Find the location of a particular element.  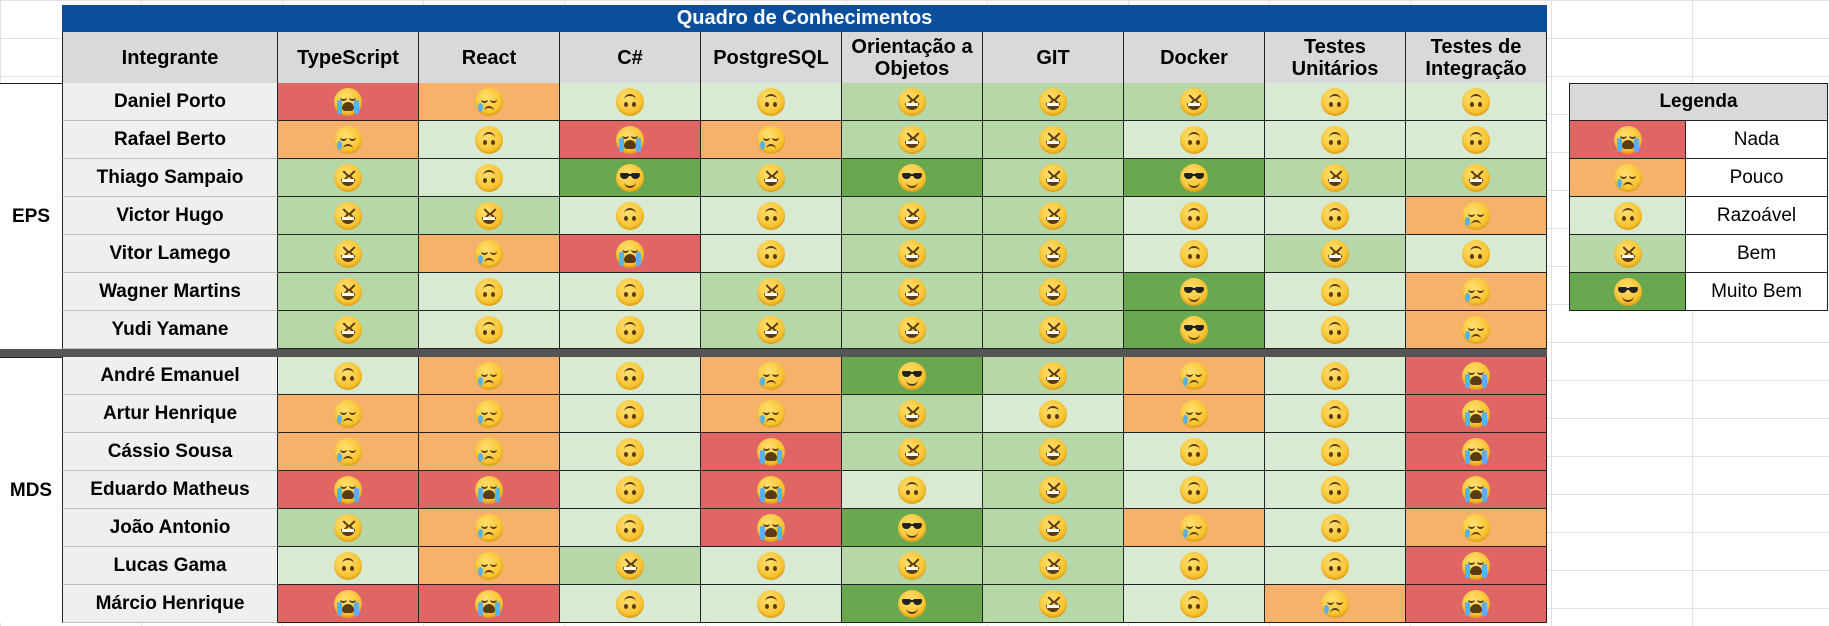

legend-title: Legenda is located at coordinates (1698, 102).